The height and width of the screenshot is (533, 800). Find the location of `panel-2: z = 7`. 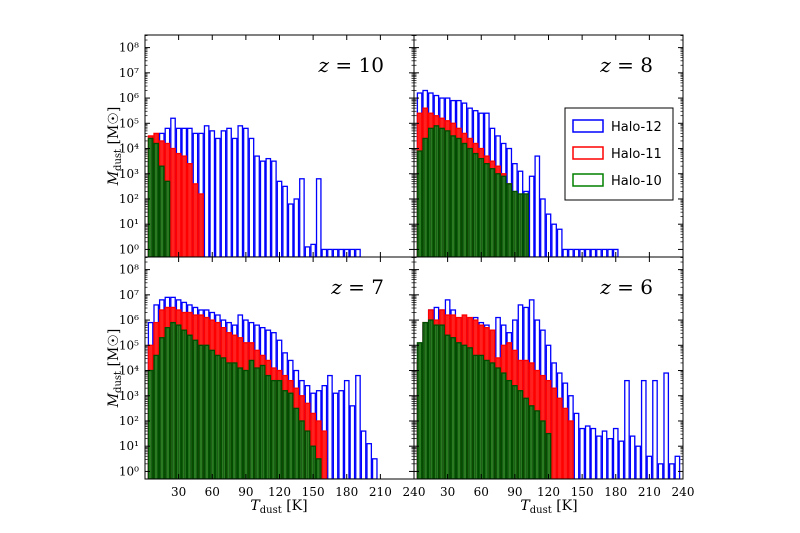

panel-2: z = 7 is located at coordinates (279, 368).